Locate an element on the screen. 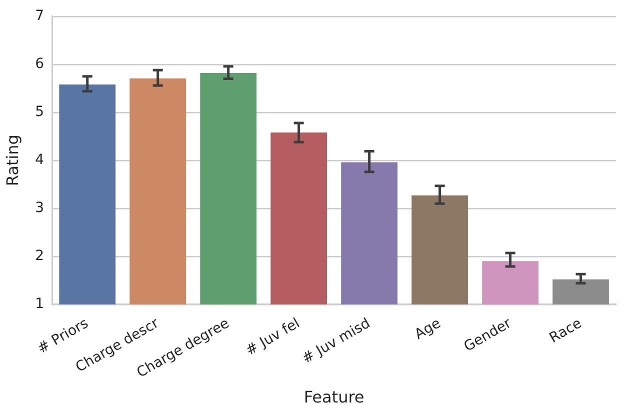 The width and height of the screenshot is (626, 412). y-tick-label: 7 is located at coordinates (39, 16).